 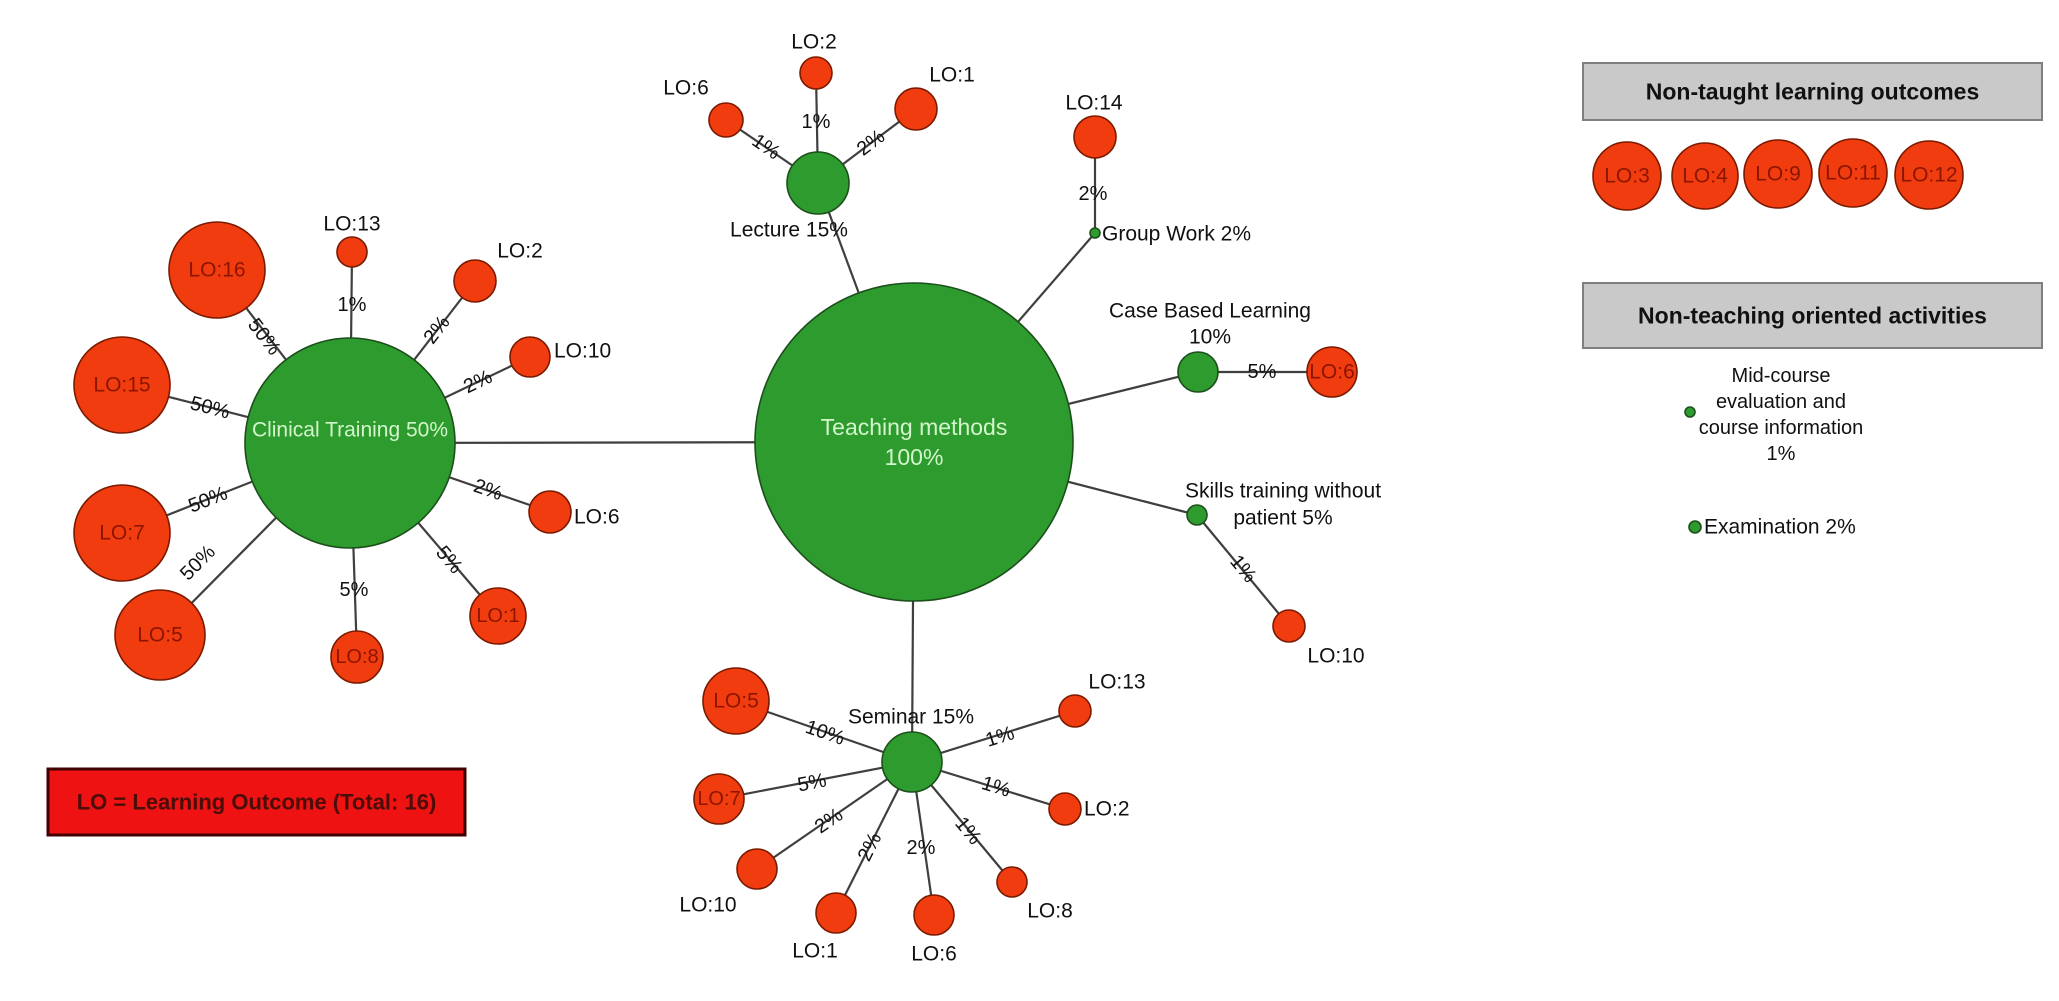 I want to click on node-label-skills: patient 5%, so click(x=1282, y=518).